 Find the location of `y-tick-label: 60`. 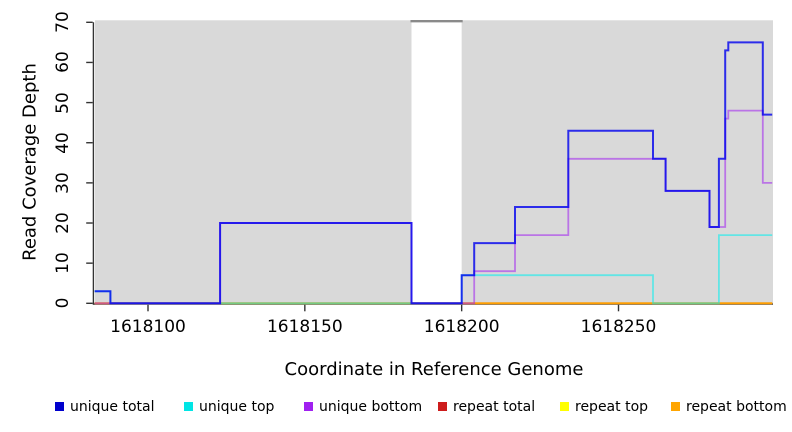

y-tick-label: 60 is located at coordinates (63, 62).